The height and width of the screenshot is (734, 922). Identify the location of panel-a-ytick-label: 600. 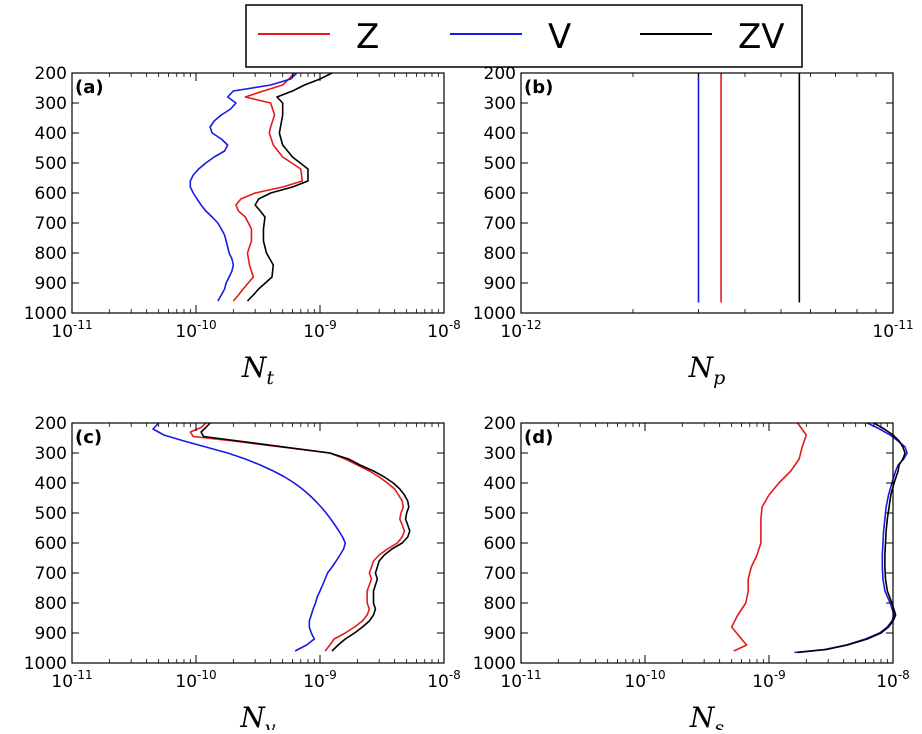
(51, 194).